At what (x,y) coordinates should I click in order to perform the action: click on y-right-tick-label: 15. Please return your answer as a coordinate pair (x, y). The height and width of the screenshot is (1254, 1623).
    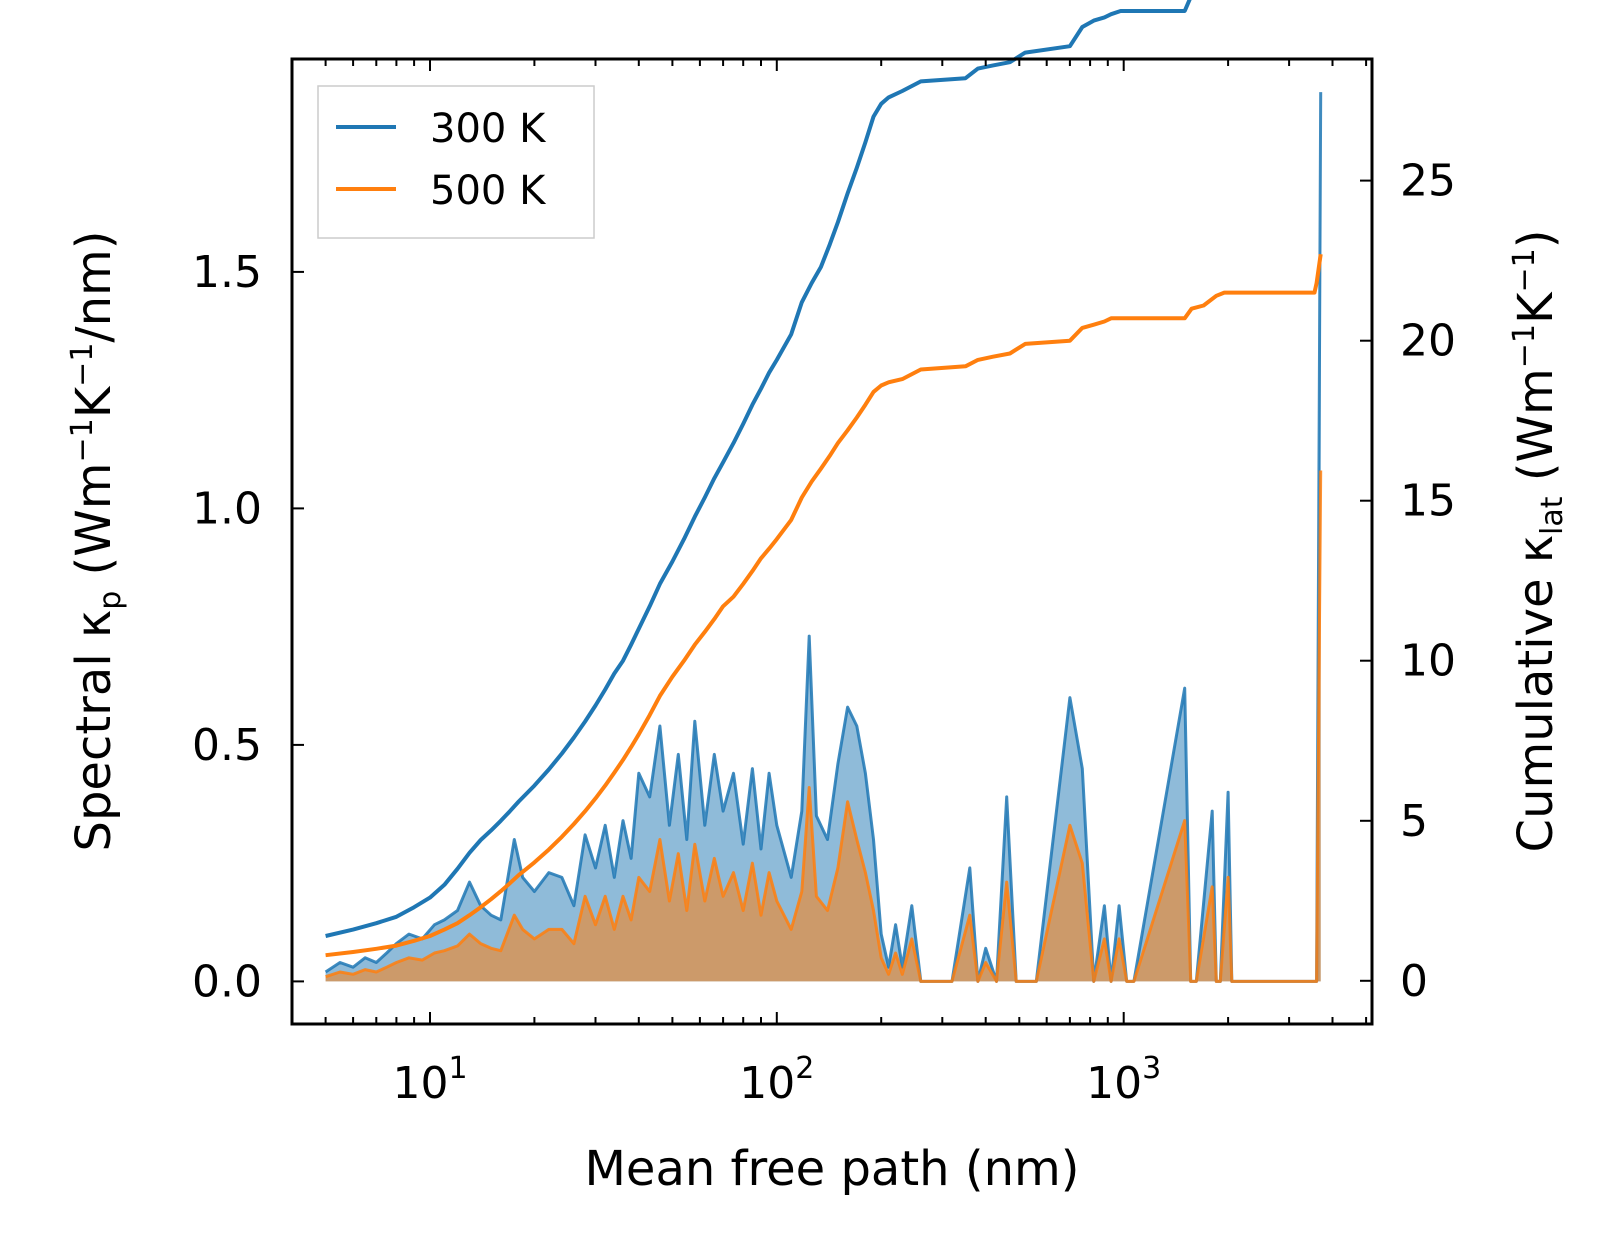
    Looking at the image, I should click on (1428, 501).